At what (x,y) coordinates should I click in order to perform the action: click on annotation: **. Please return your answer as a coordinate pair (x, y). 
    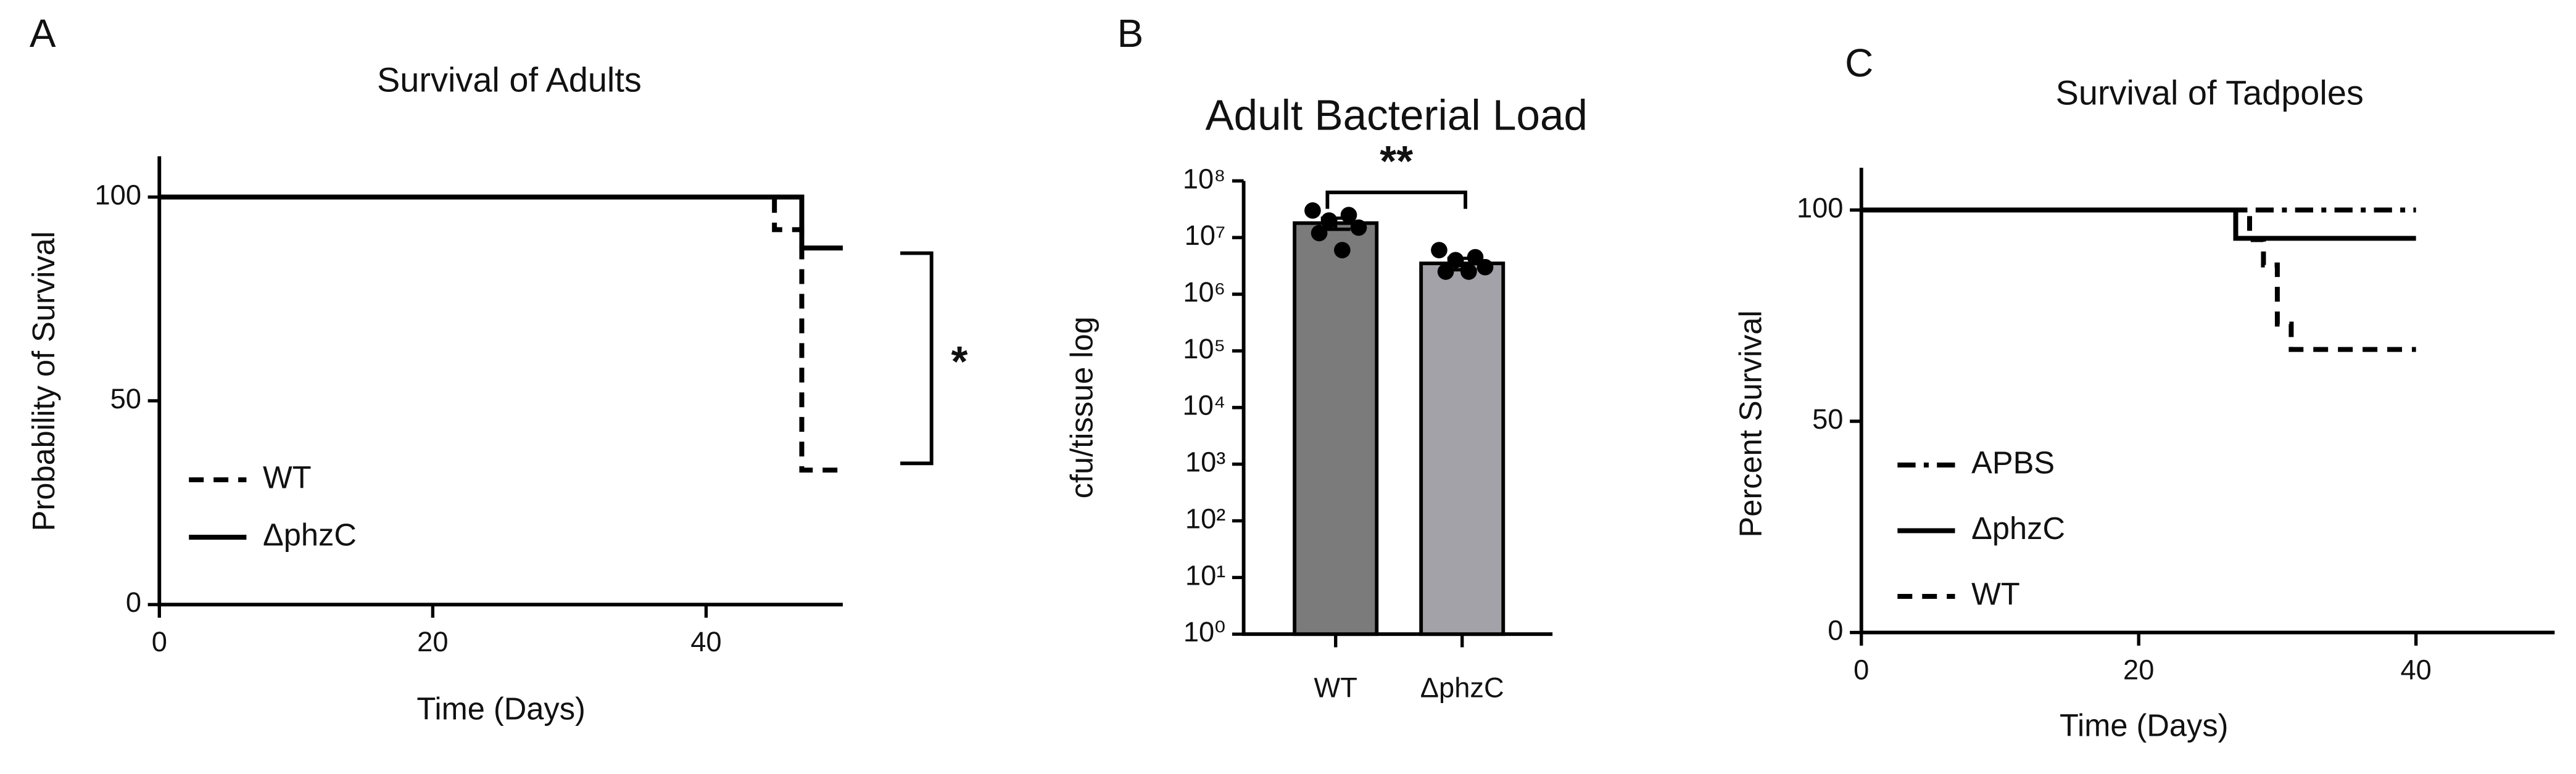
    Looking at the image, I should click on (1396, 161).